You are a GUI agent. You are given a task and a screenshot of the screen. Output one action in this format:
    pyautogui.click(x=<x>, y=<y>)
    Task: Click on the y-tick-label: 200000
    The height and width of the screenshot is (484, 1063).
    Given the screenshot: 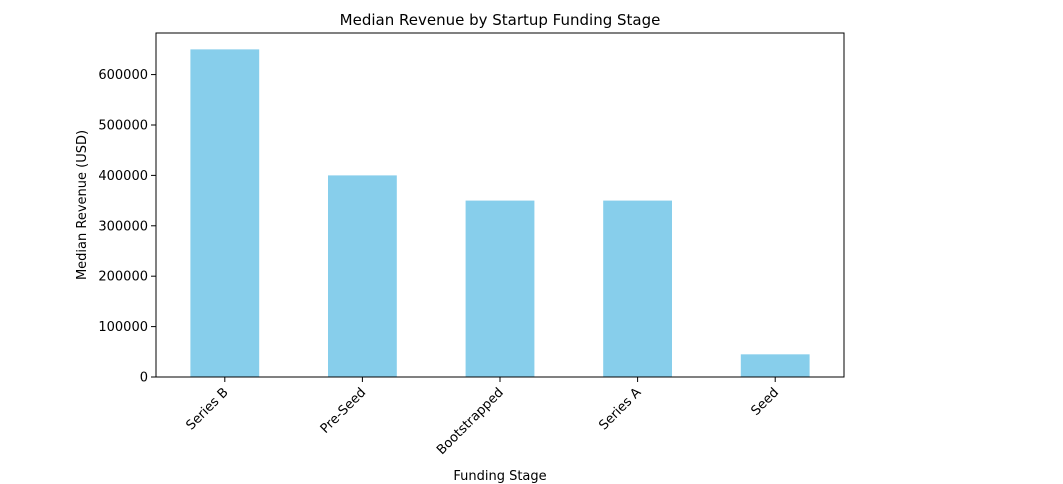 What is the action you would take?
    pyautogui.click(x=123, y=277)
    